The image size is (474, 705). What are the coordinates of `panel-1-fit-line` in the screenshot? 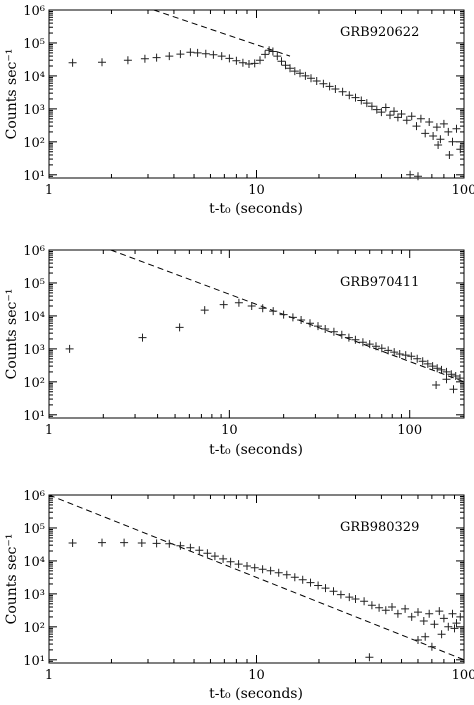 It's located at (222, 33).